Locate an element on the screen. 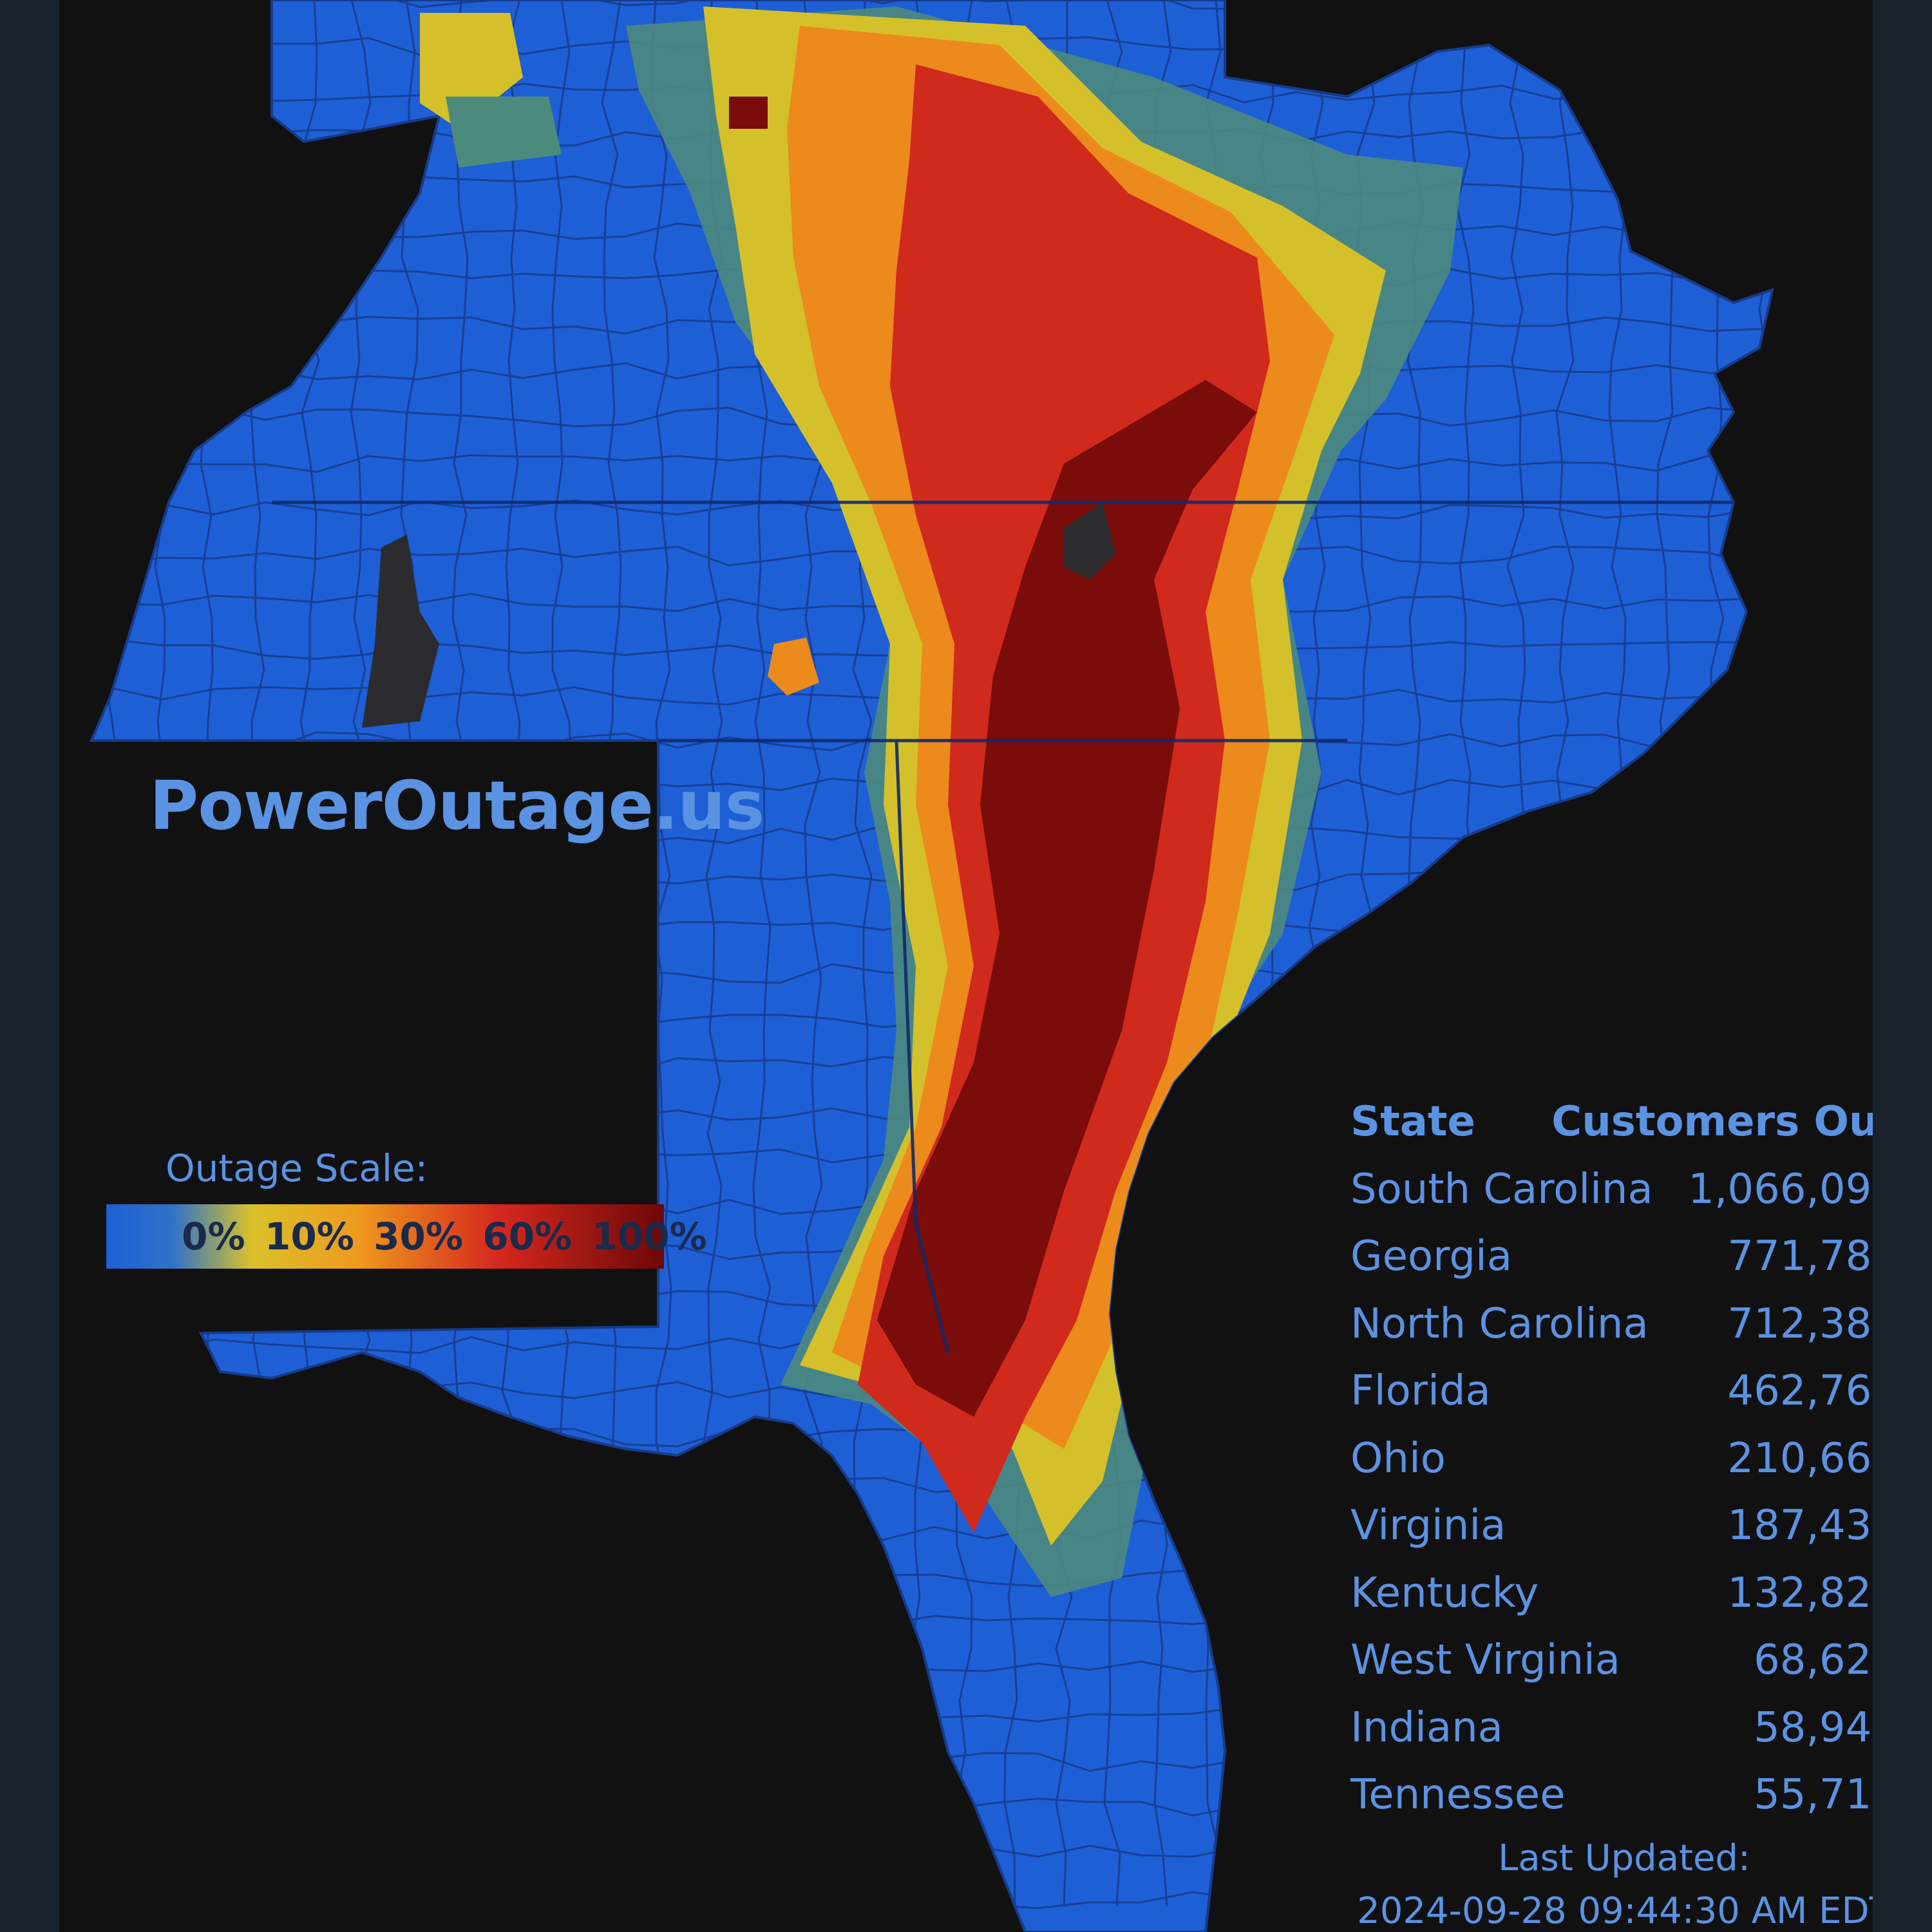  customers-out: 58,947 is located at coordinates (1814, 1727).